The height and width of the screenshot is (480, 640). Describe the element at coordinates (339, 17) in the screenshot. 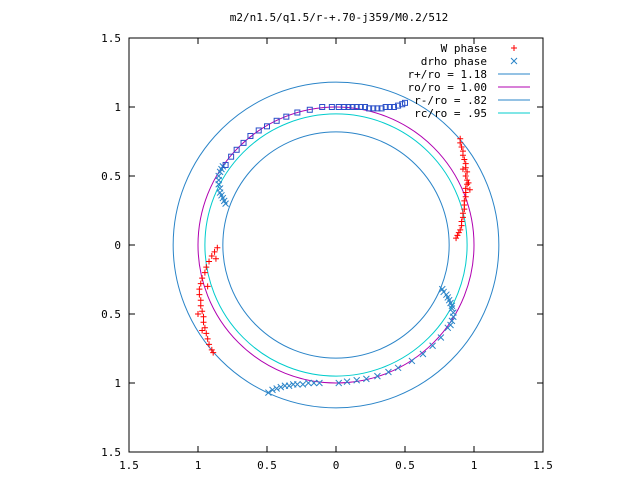

I see `chart-title: m2/n1.5/q1.5/r-+.70-j359/M0.2/512` at that location.